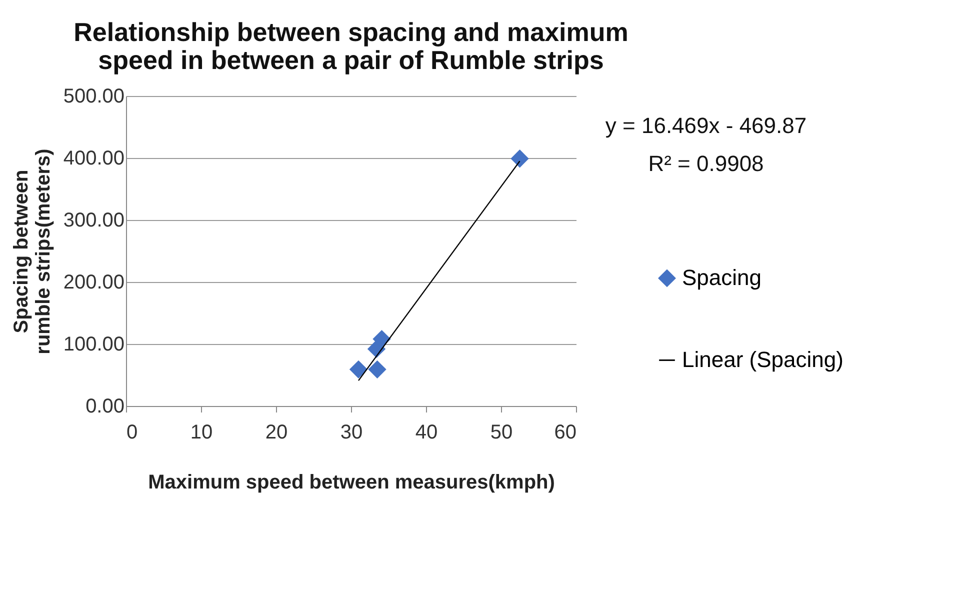 This screenshot has height=605, width=964. What do you see at coordinates (501, 433) in the screenshot?
I see `x-tick-label: 50` at bounding box center [501, 433].